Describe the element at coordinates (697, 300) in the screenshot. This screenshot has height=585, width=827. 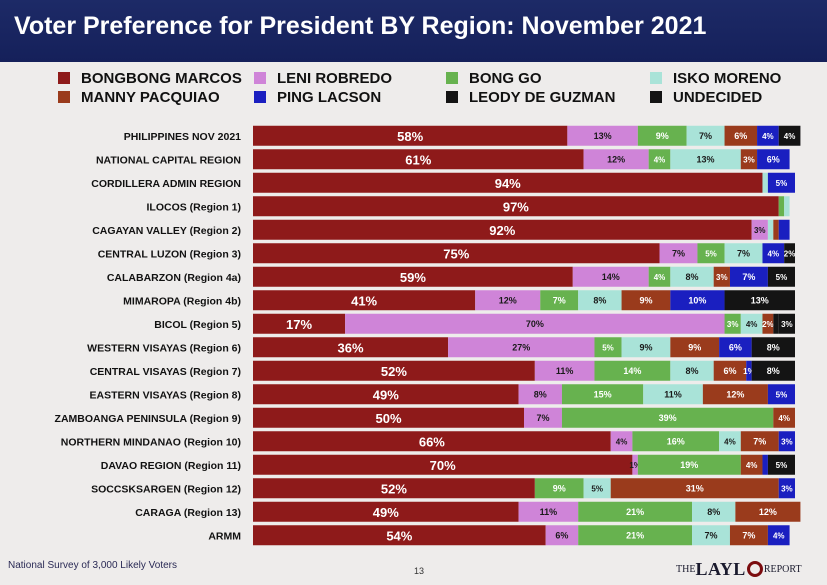
I see `data-label-ping-lacson: 10%` at that location.